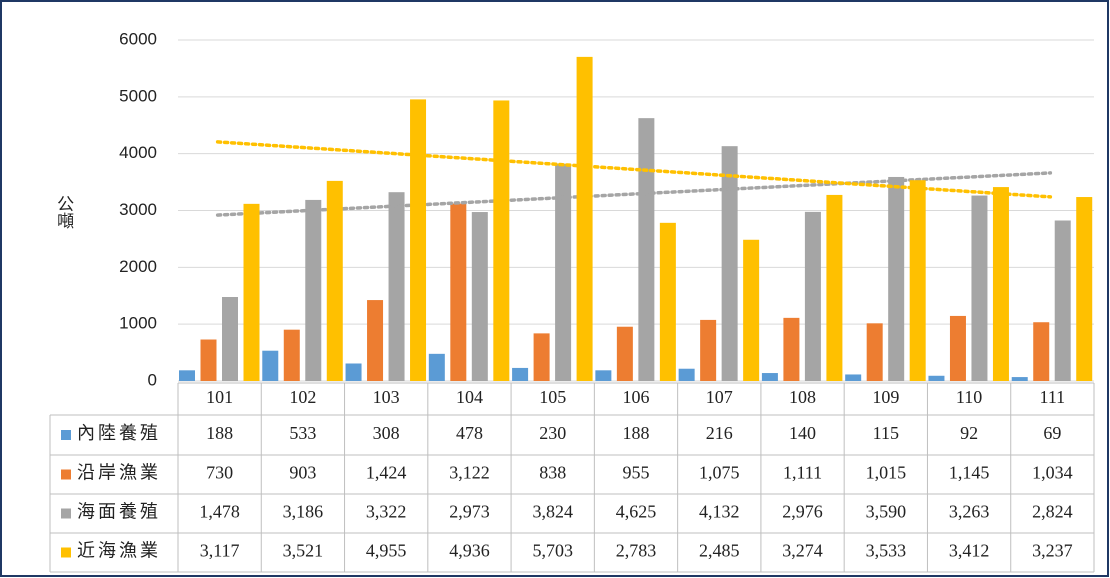  Describe the element at coordinates (1052, 473) in the screenshot. I see `table-cell: 1,034` at that location.